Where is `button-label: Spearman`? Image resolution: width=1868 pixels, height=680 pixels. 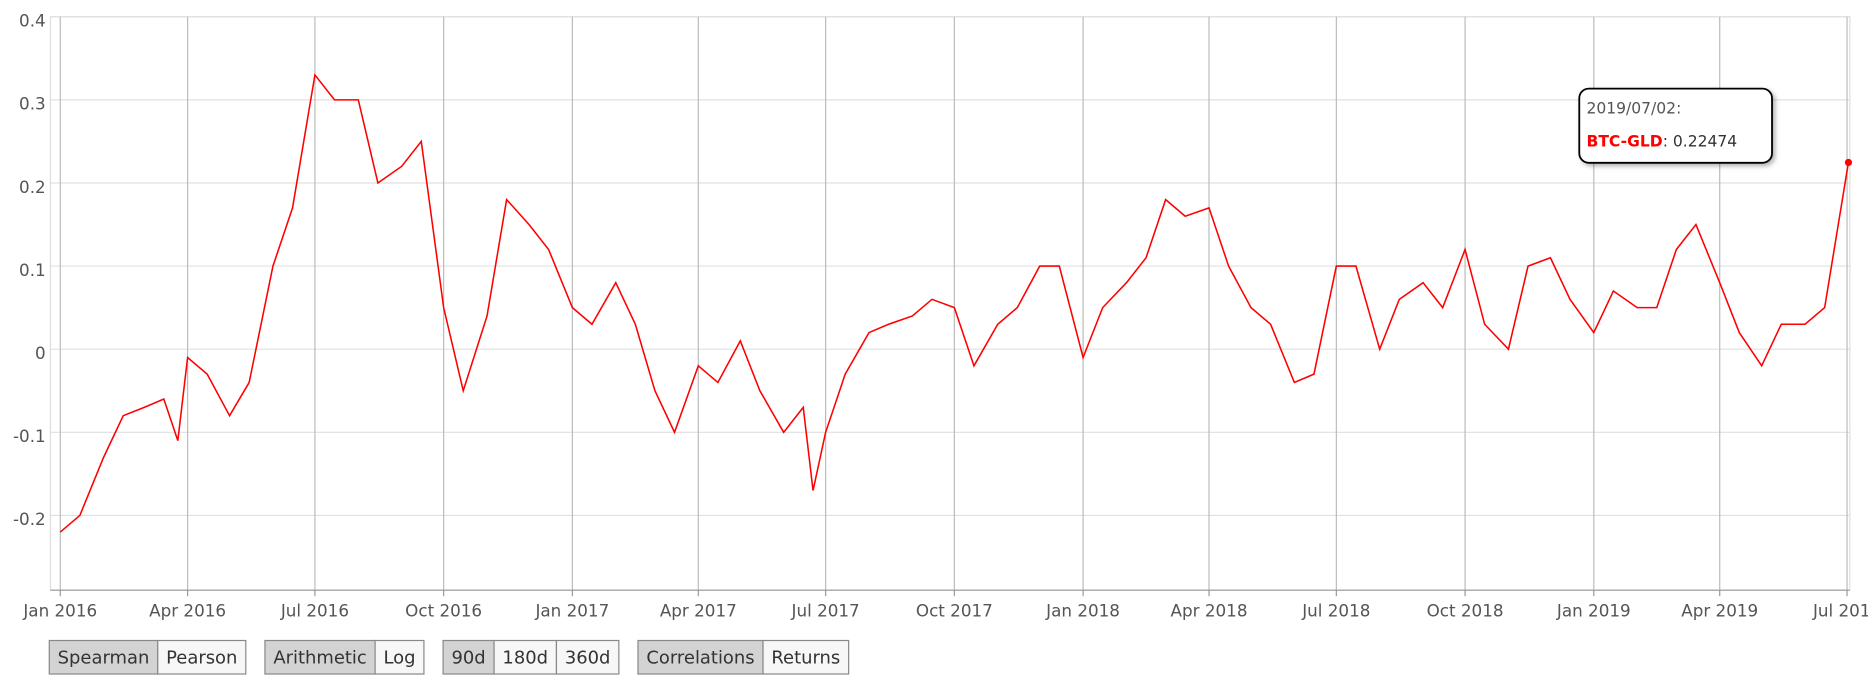
button-label: Spearman is located at coordinates (104, 657).